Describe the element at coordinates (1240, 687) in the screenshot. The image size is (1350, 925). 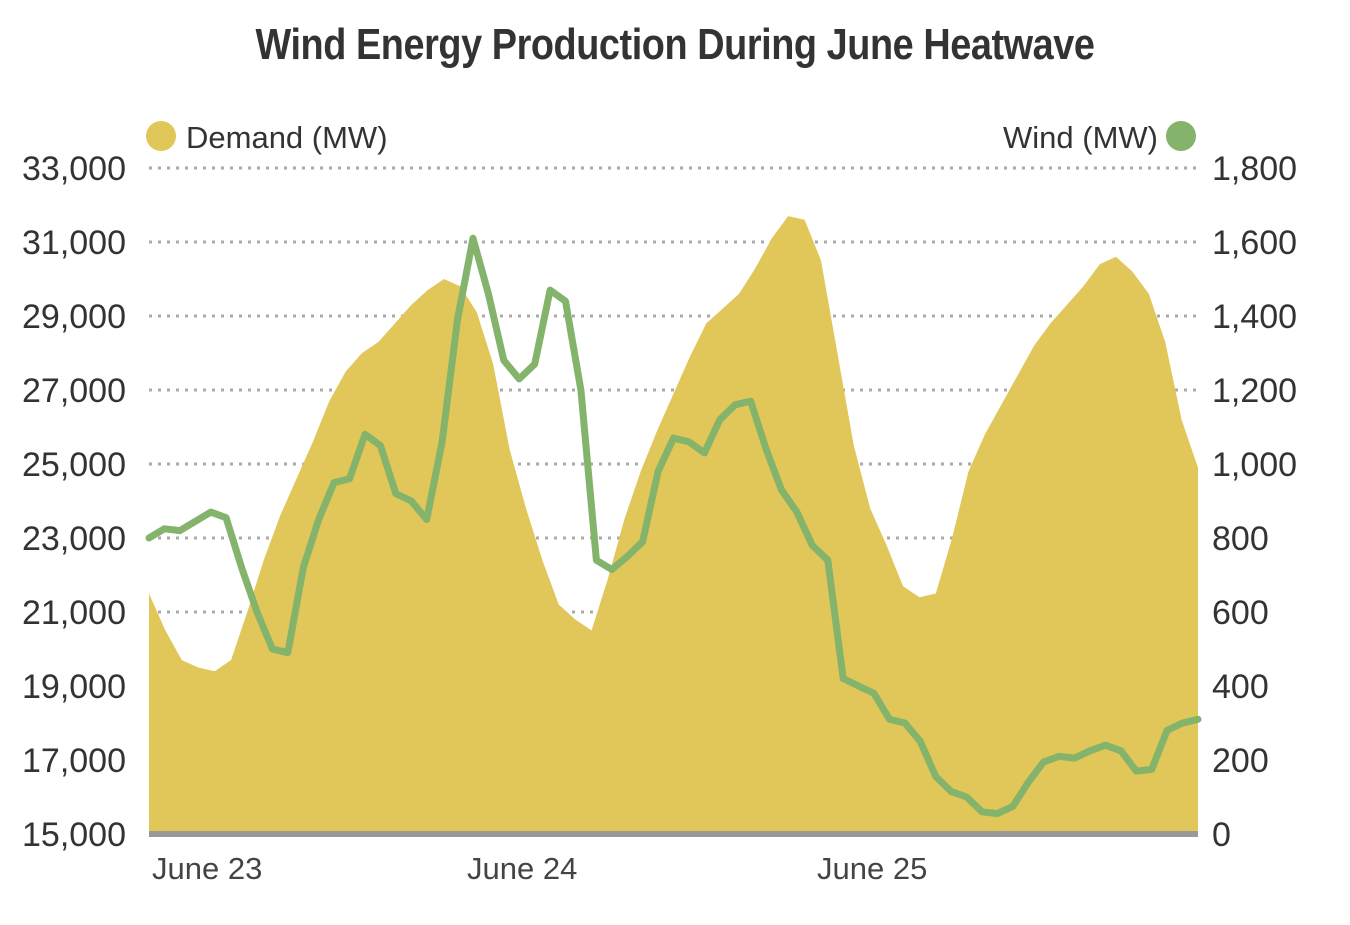
I see `right-tick-label: 400` at that location.